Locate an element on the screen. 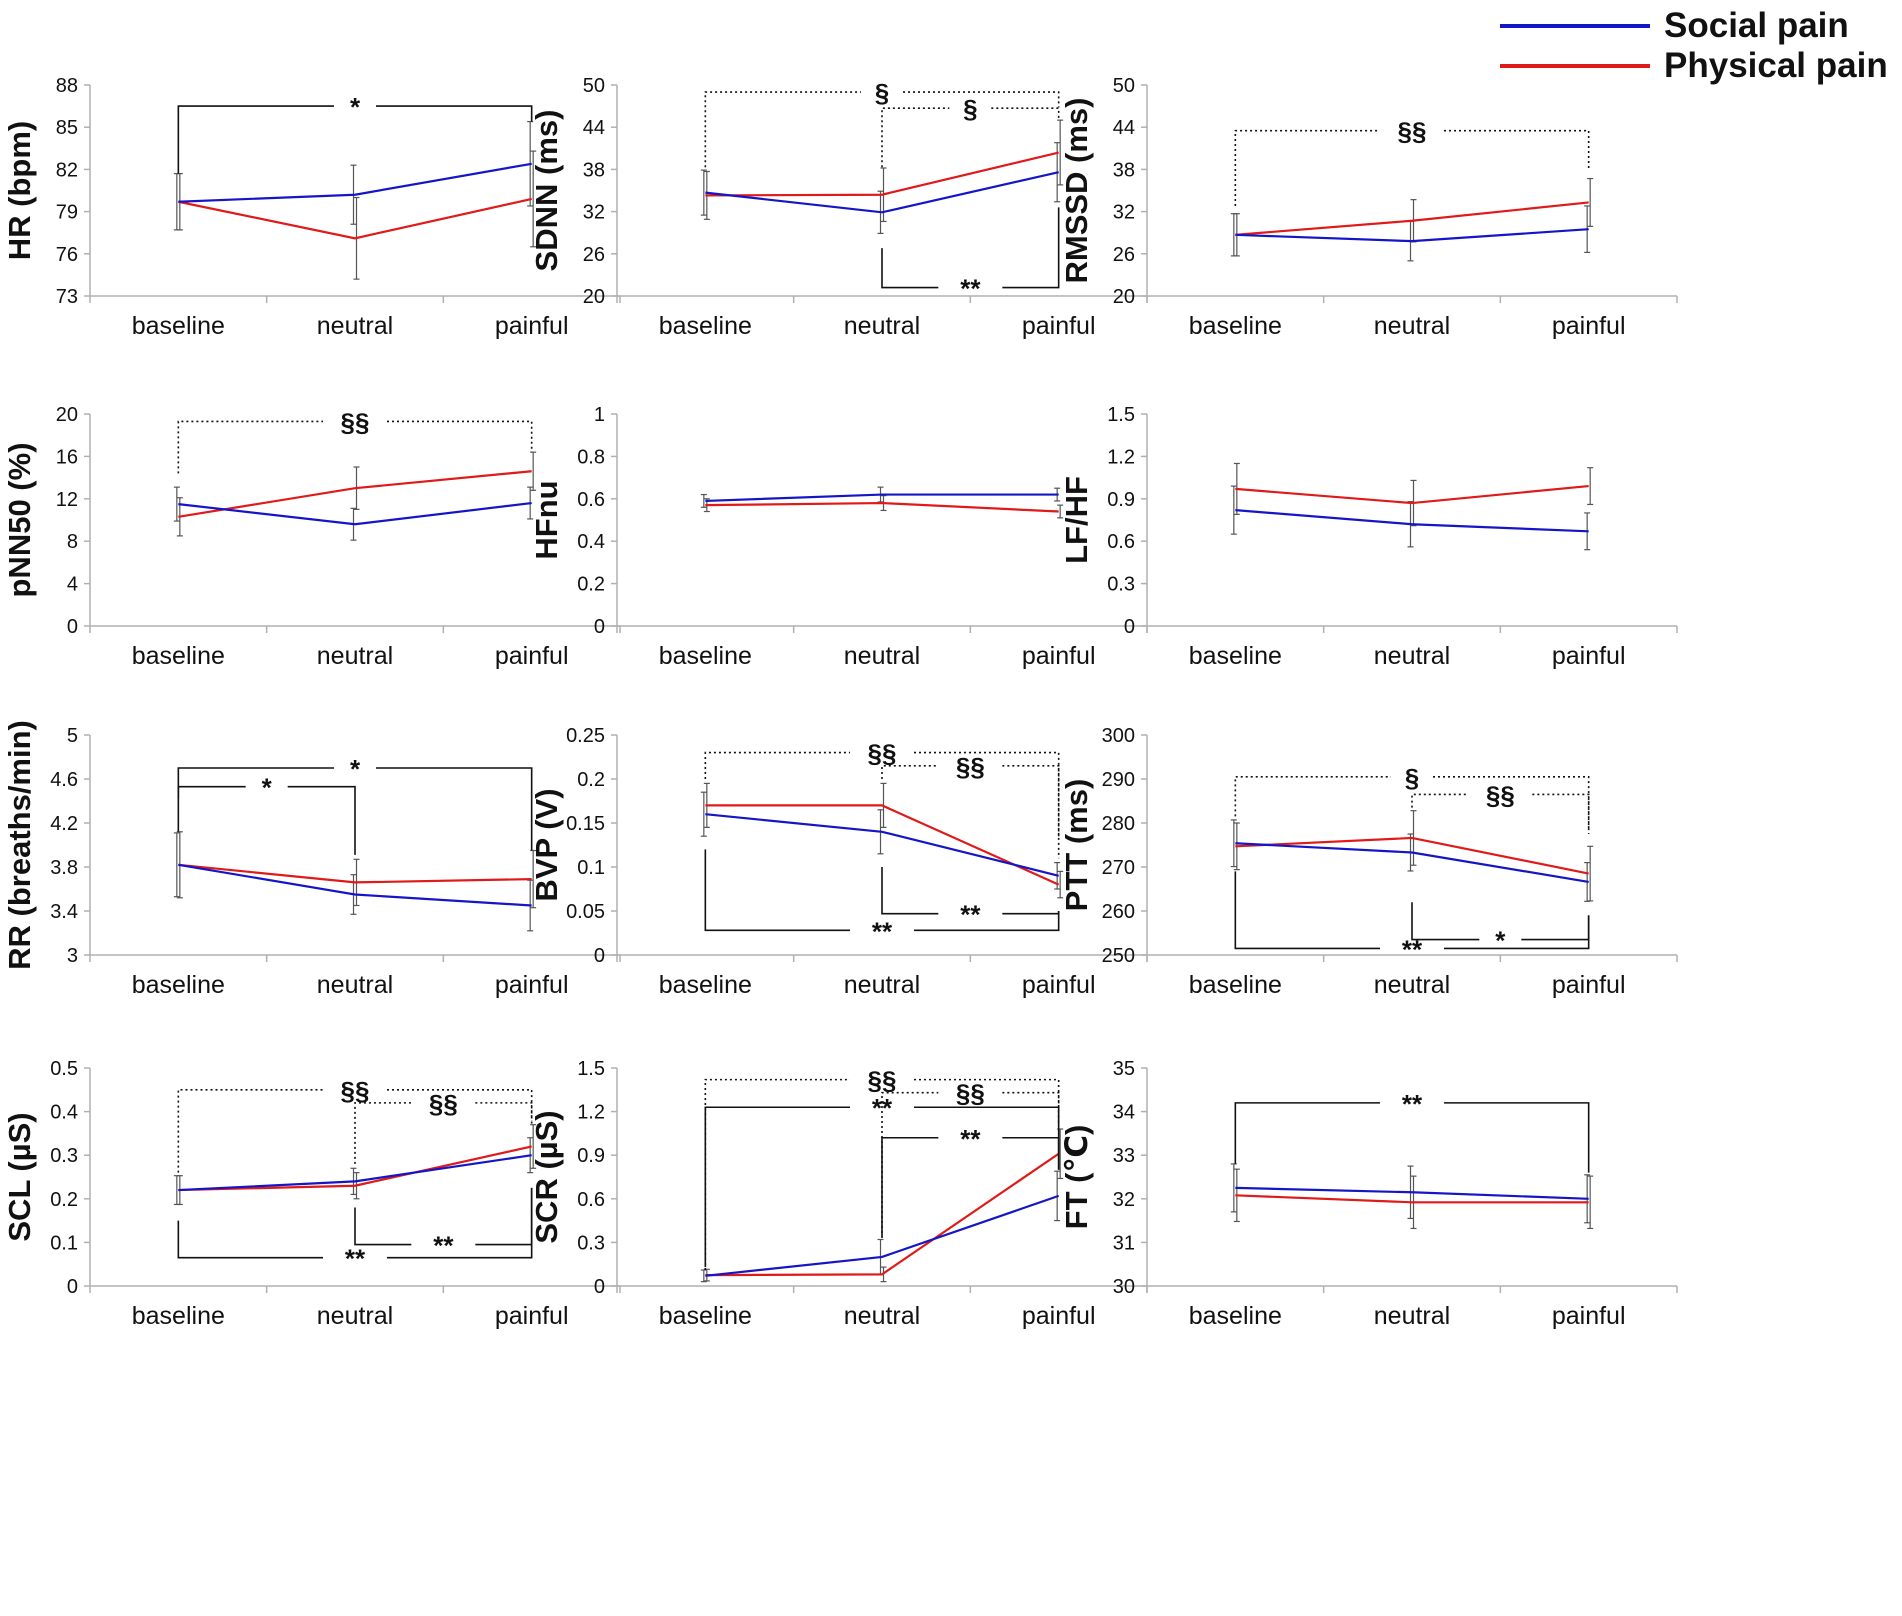  y-tick-label: 82 is located at coordinates (67, 170).